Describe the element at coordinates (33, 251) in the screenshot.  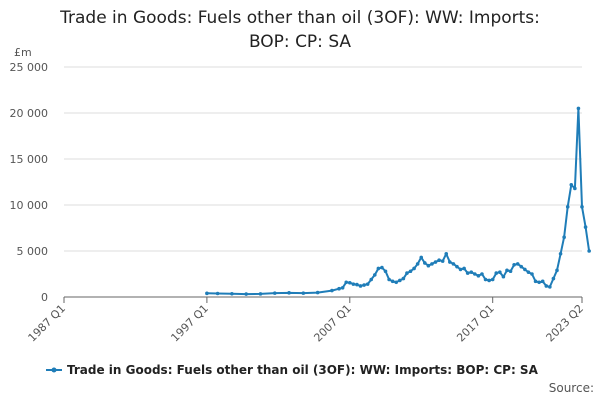
I see `y-tick-label: 5 000` at that location.